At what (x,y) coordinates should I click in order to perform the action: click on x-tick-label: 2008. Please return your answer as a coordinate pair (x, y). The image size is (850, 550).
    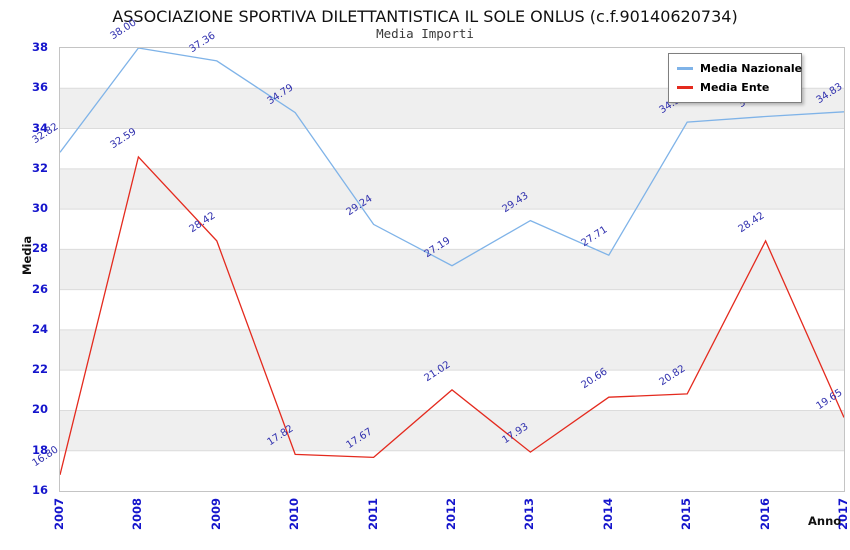
    Looking at the image, I should click on (137, 513).